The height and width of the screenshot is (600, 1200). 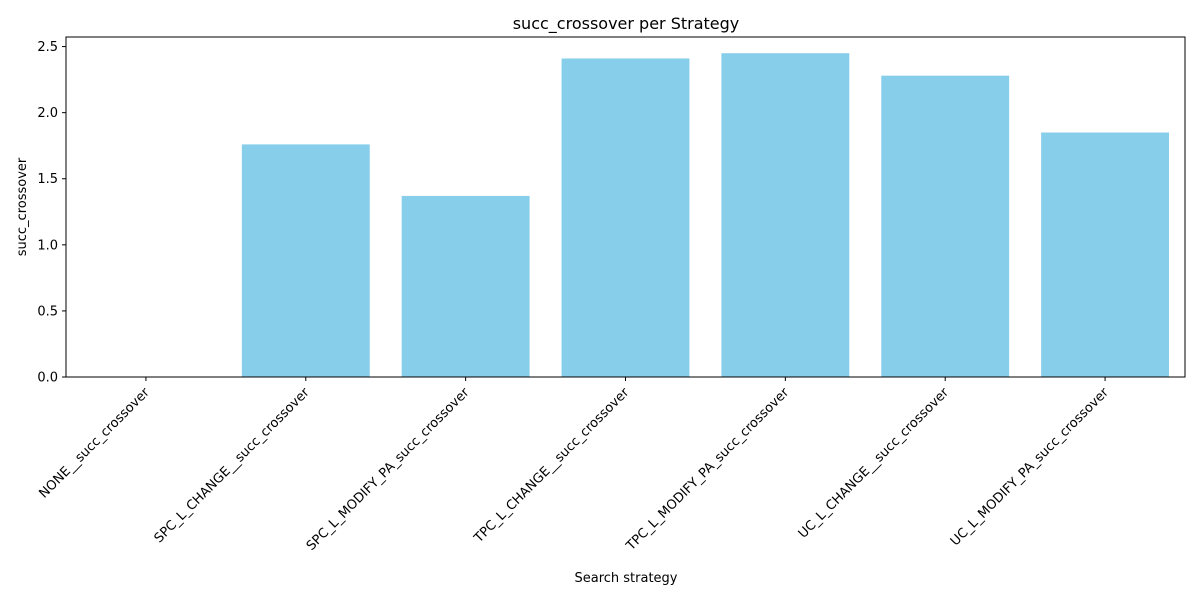 I want to click on y-tick-label: 0.0, so click(x=47, y=378).